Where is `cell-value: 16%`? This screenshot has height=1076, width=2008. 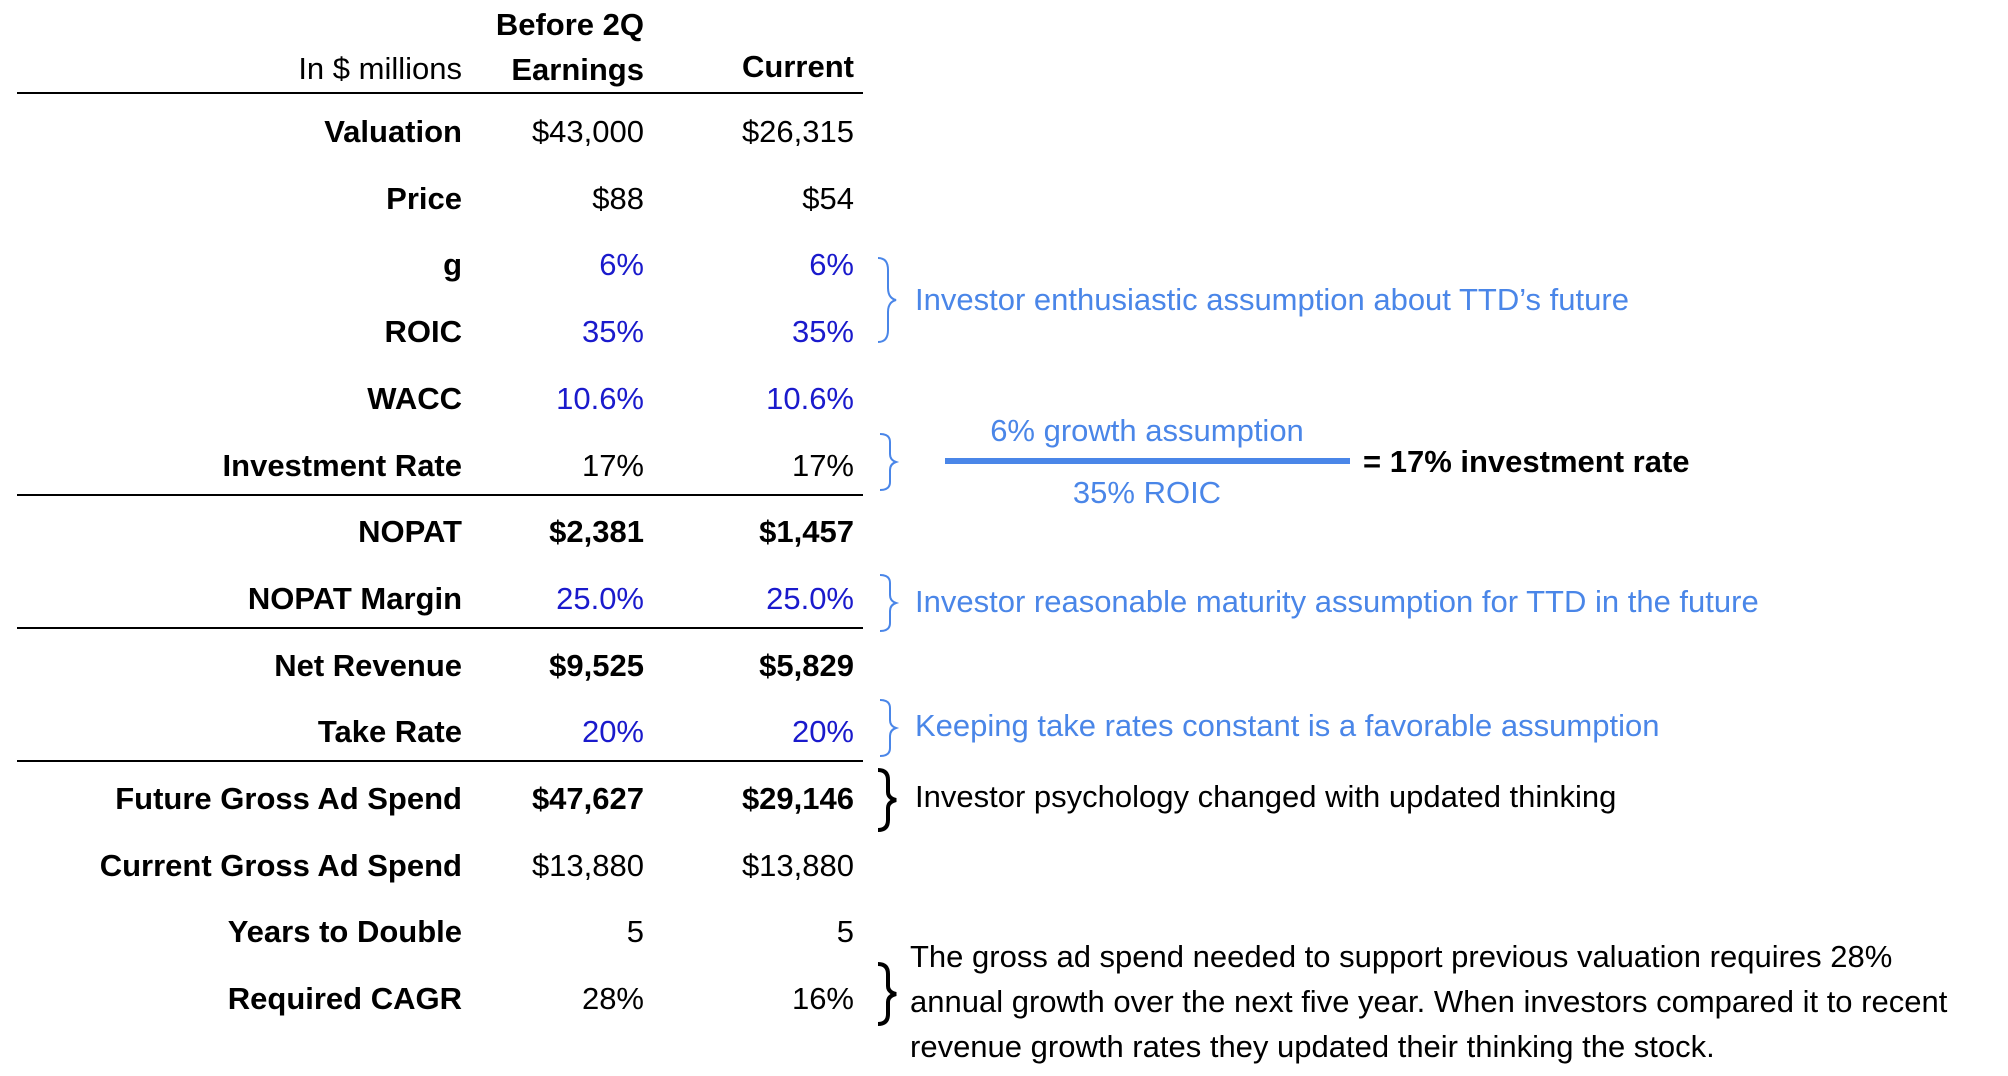 cell-value: 16% is located at coordinates (822, 999).